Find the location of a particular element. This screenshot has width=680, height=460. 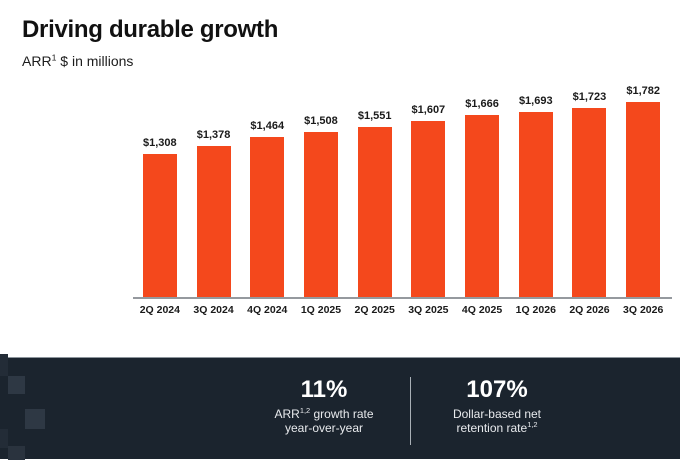

stat-label-text: retention rate is located at coordinates (492, 428).